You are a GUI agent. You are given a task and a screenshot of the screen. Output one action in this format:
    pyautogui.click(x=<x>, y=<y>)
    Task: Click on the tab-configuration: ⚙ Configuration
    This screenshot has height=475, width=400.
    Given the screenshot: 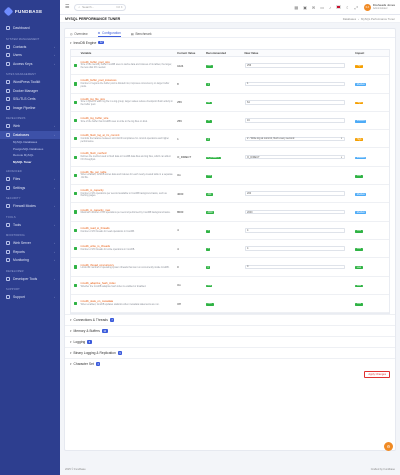 What is the action you would take?
    pyautogui.click(x=109, y=34)
    